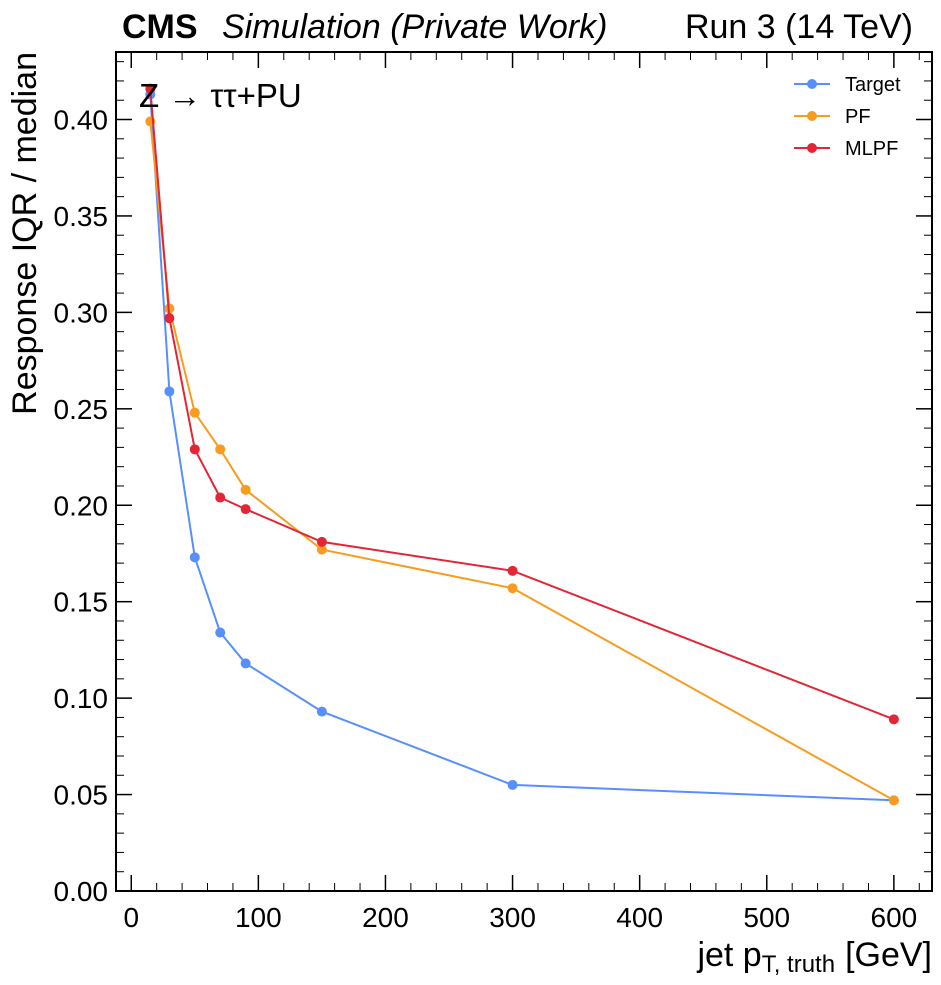 The image size is (941, 985). I want to click on x-tick-label: 500, so click(766, 917).